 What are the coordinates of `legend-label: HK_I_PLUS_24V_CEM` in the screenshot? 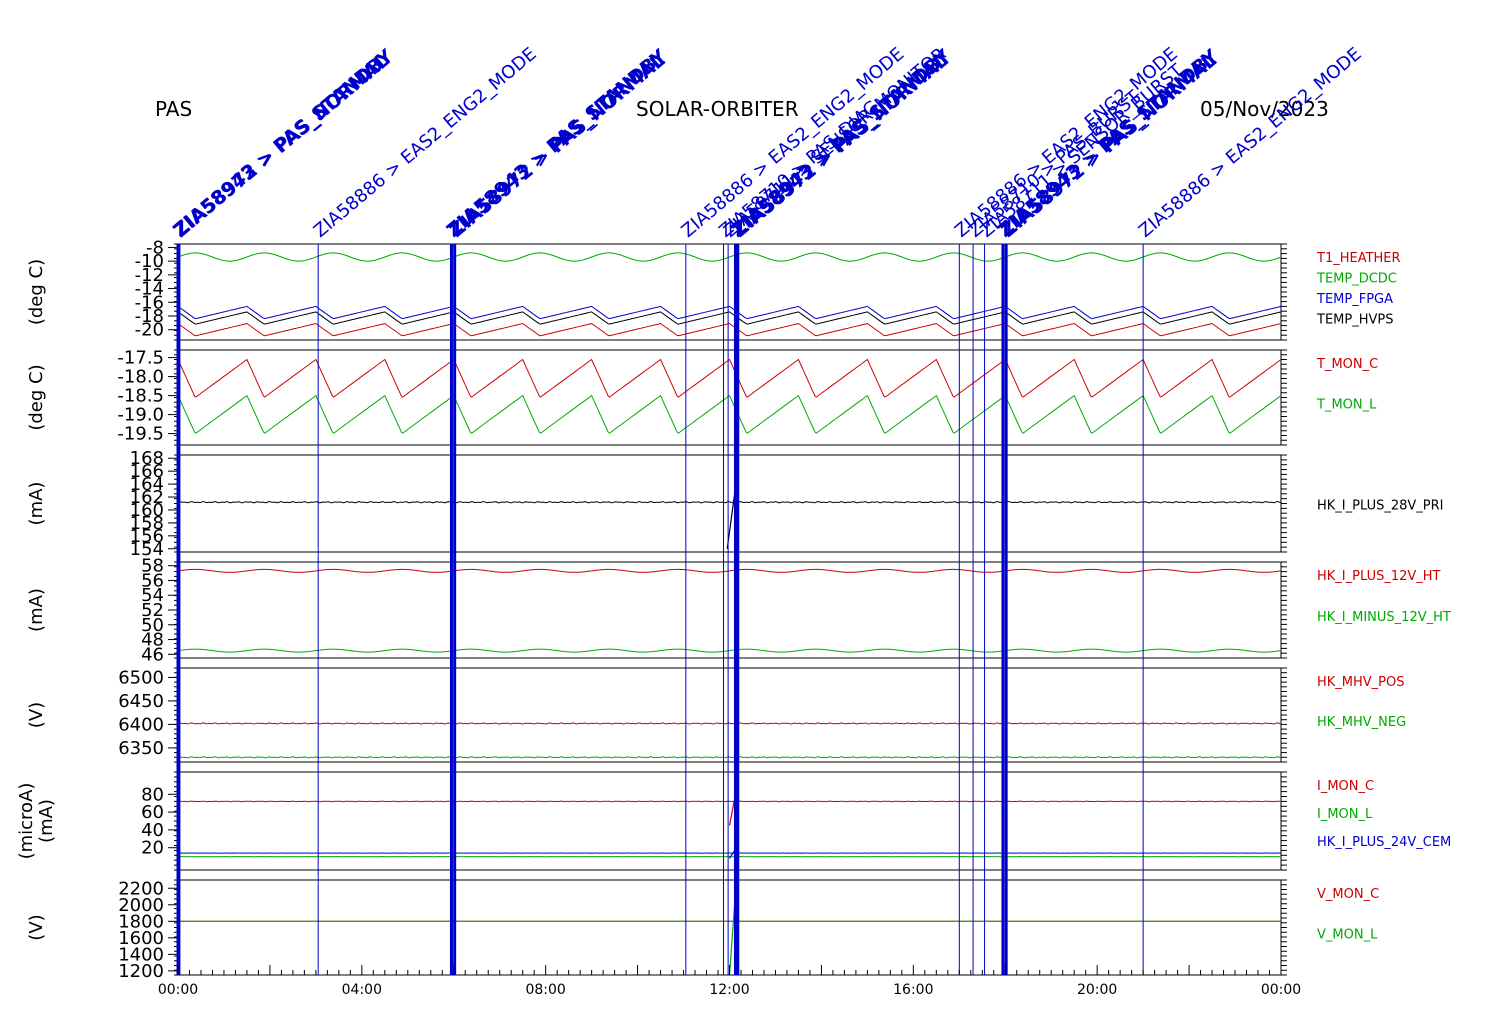 It's located at (1384, 842).